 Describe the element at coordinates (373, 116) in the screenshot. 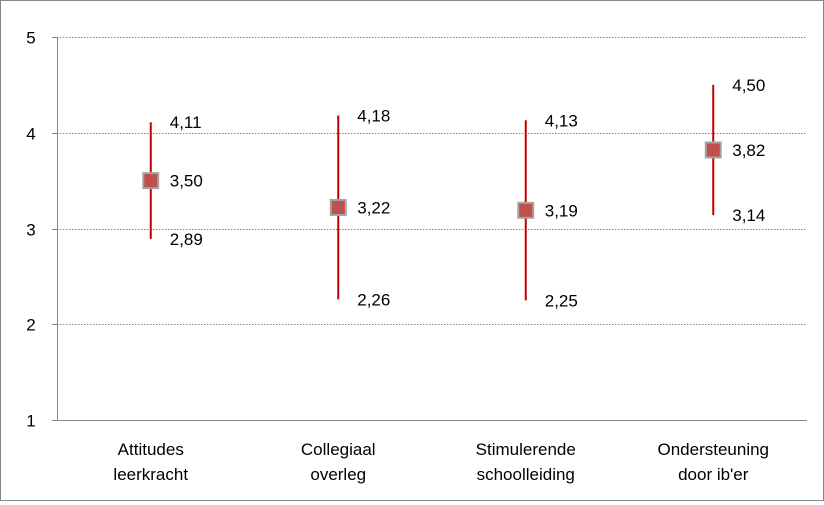

I see `high-value-label: 4,18` at that location.